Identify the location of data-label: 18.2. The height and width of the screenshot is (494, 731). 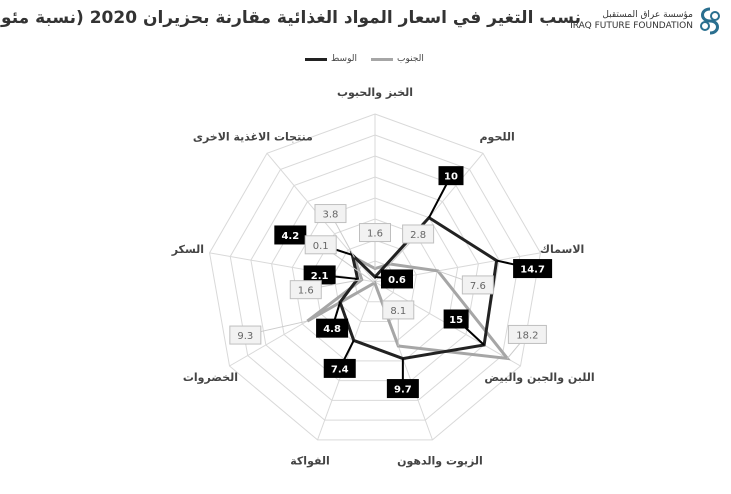
(527, 335).